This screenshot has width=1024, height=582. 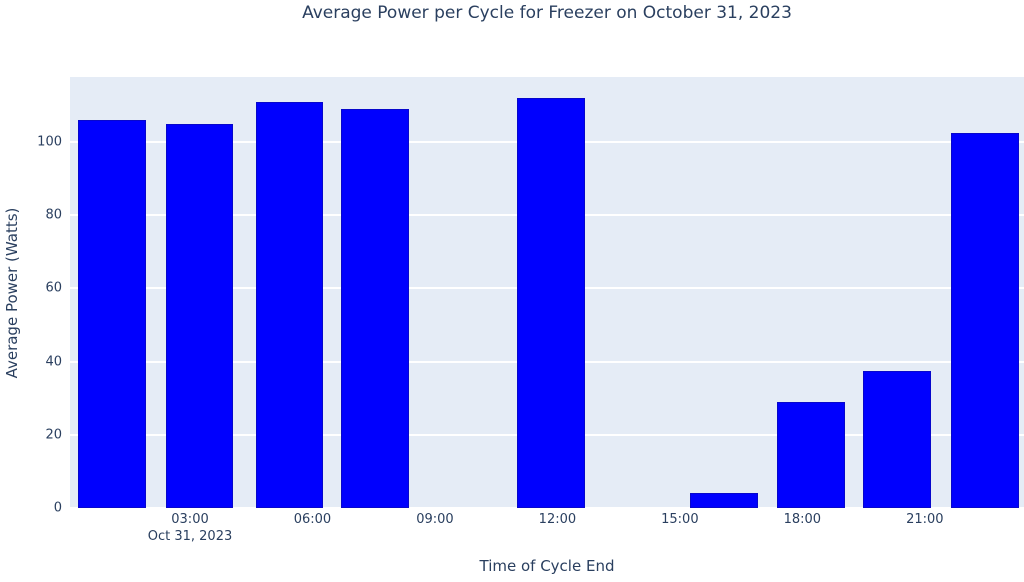 I want to click on x-tick-time: 21:00, so click(x=925, y=519).